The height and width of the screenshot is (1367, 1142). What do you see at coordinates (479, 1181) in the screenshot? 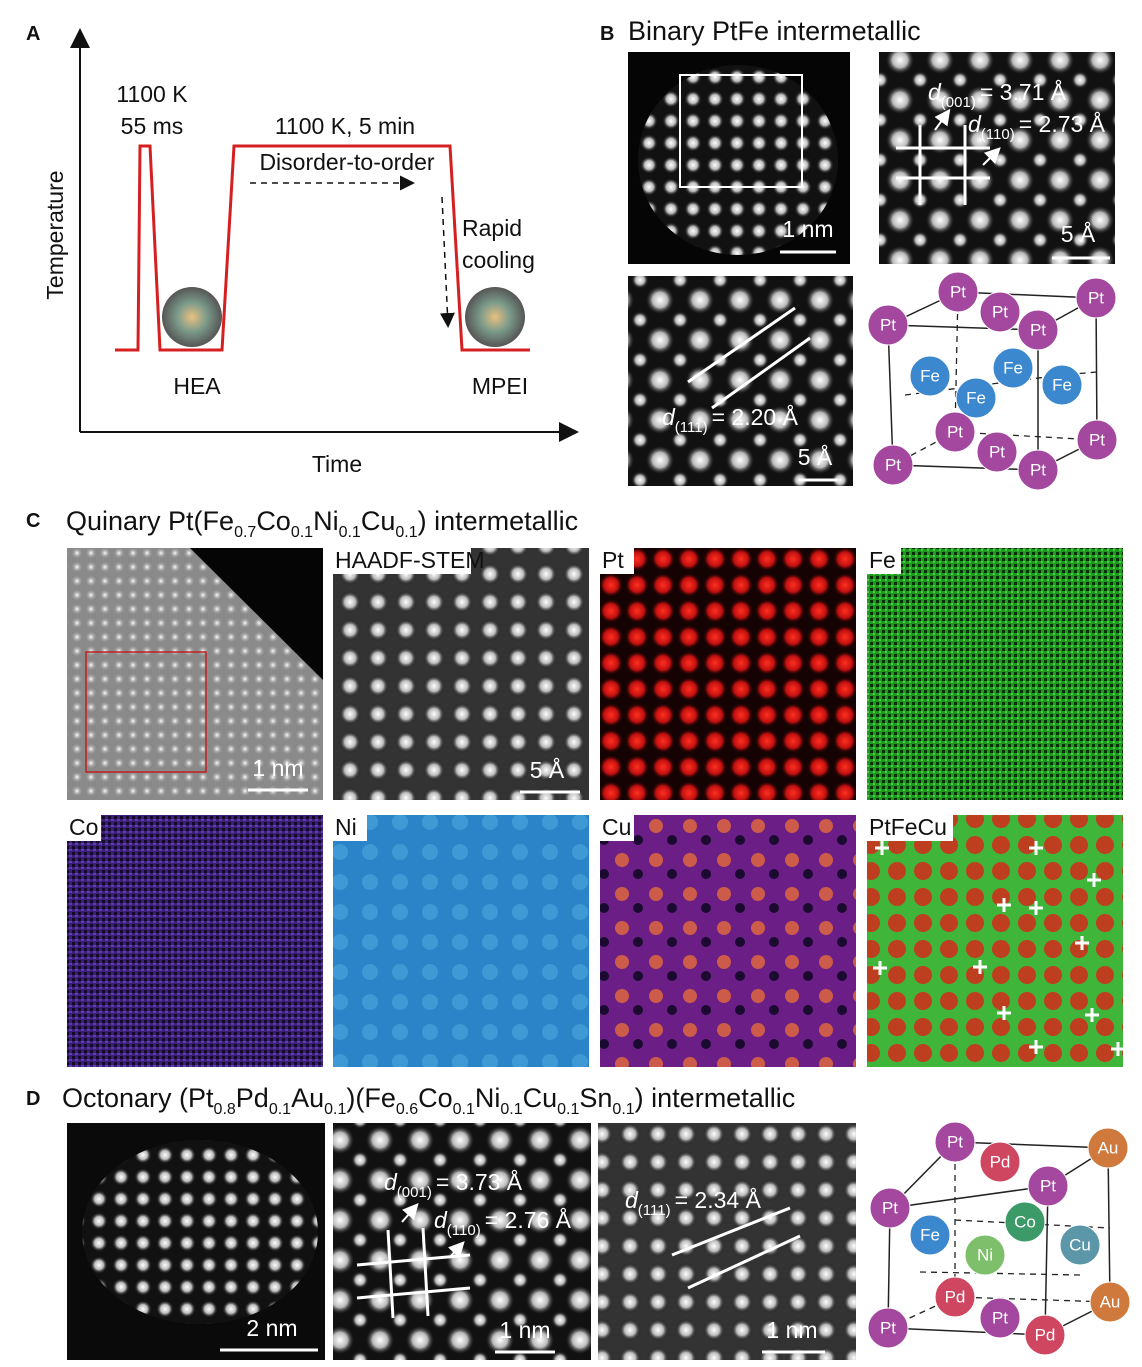
I see `d-value: = 3.73 Å` at bounding box center [479, 1181].